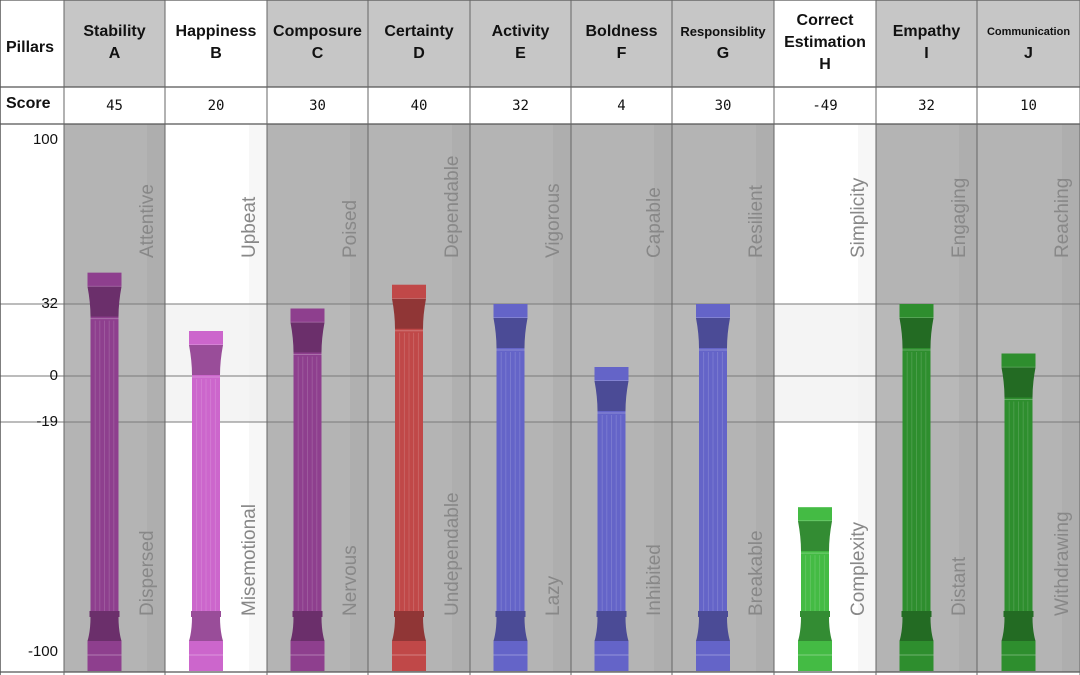  What do you see at coordinates (510, 333) in the screenshot?
I see `pillar-E-neck` at bounding box center [510, 333].